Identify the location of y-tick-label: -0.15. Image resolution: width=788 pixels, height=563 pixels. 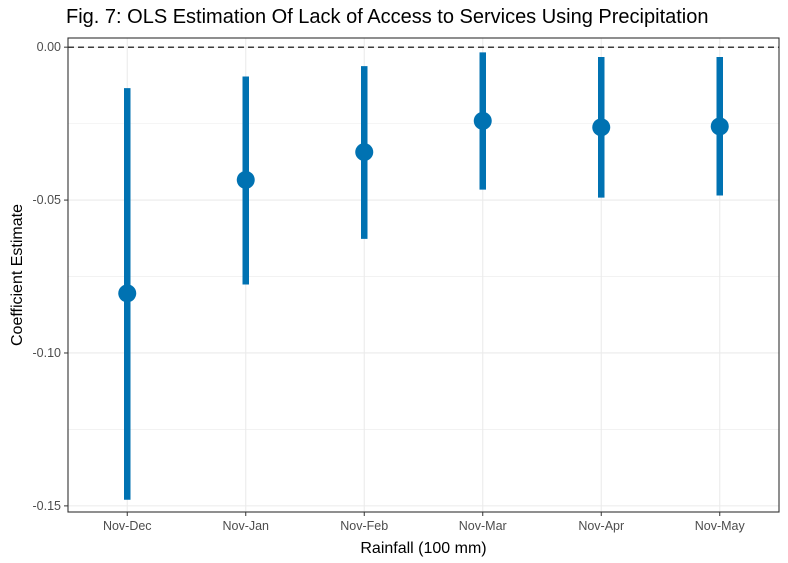
(47, 506).